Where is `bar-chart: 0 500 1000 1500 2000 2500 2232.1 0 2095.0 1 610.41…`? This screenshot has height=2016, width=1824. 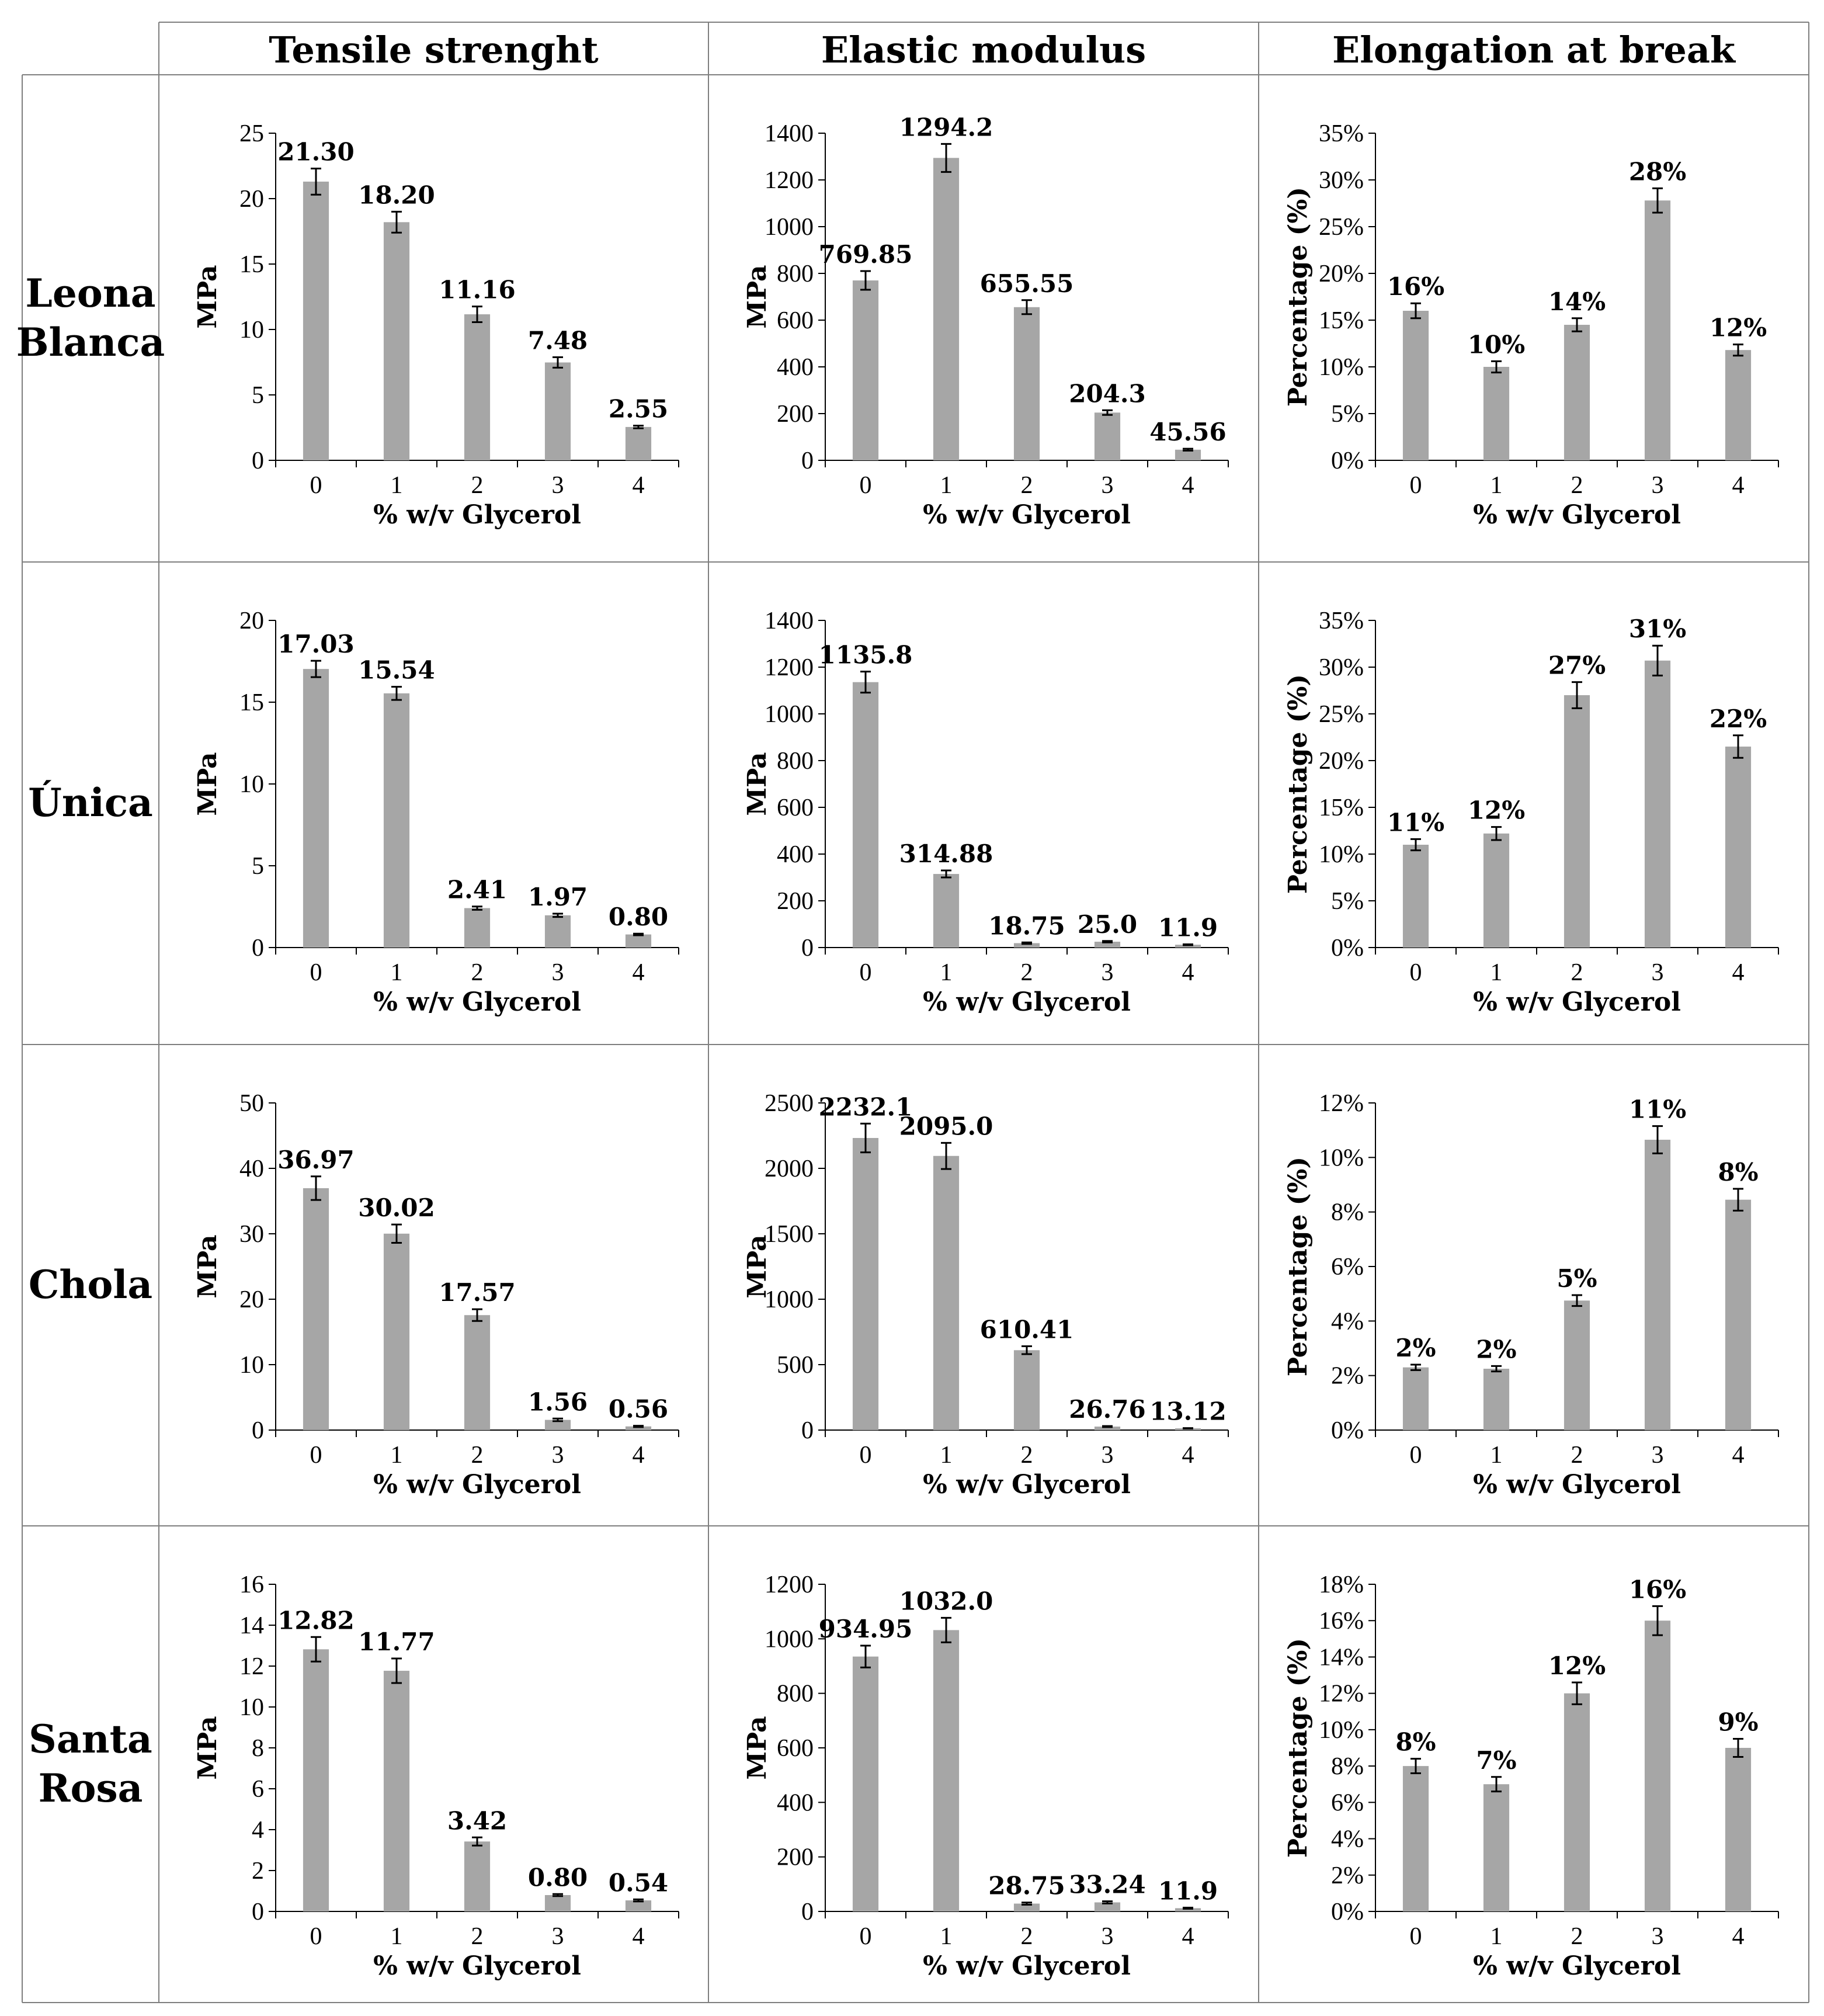
bar-chart: 0 500 1000 1500 2000 2500 2232.1 0 2095.0 1 610.41… is located at coordinates (985, 1295).